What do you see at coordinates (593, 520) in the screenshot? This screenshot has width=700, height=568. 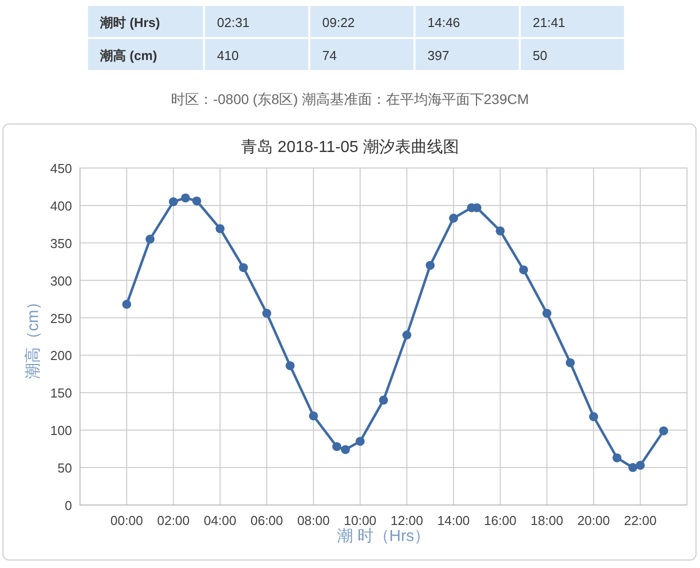 I see `x-tick-label: 20:00` at bounding box center [593, 520].